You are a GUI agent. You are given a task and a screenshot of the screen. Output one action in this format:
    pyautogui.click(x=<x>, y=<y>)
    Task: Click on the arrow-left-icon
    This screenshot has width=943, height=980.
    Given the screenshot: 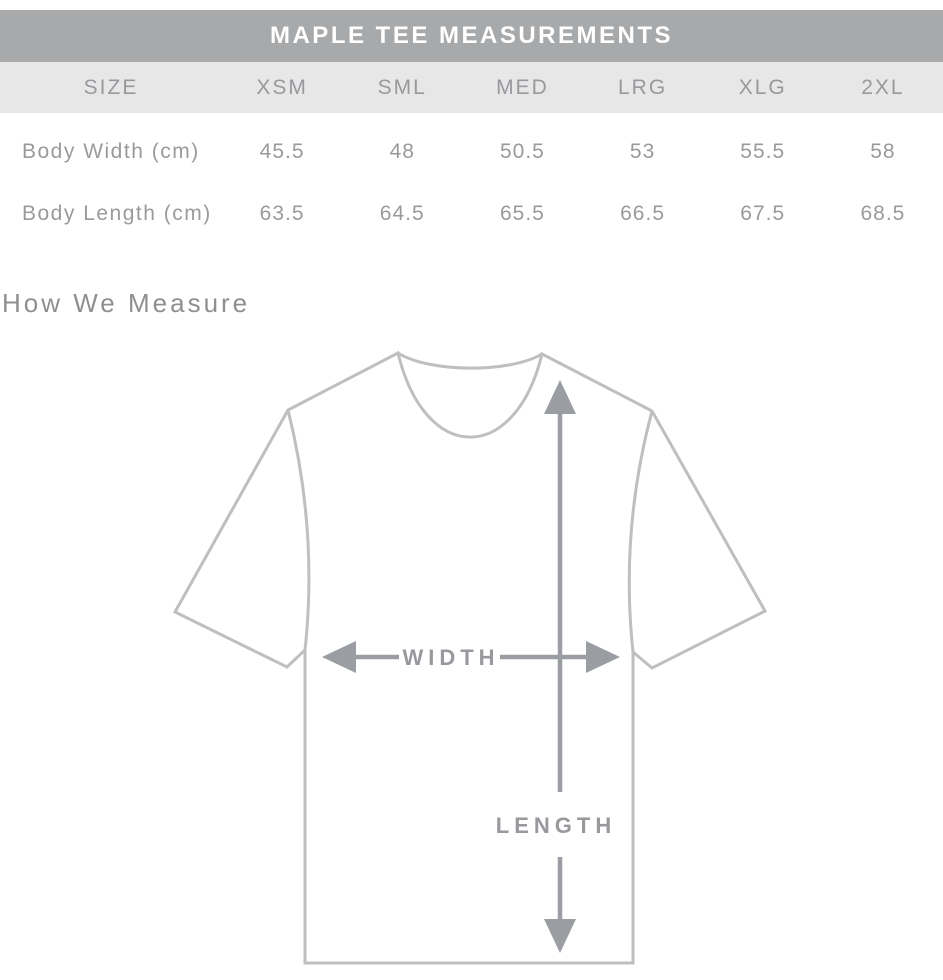 What is the action you would take?
    pyautogui.click(x=339, y=657)
    